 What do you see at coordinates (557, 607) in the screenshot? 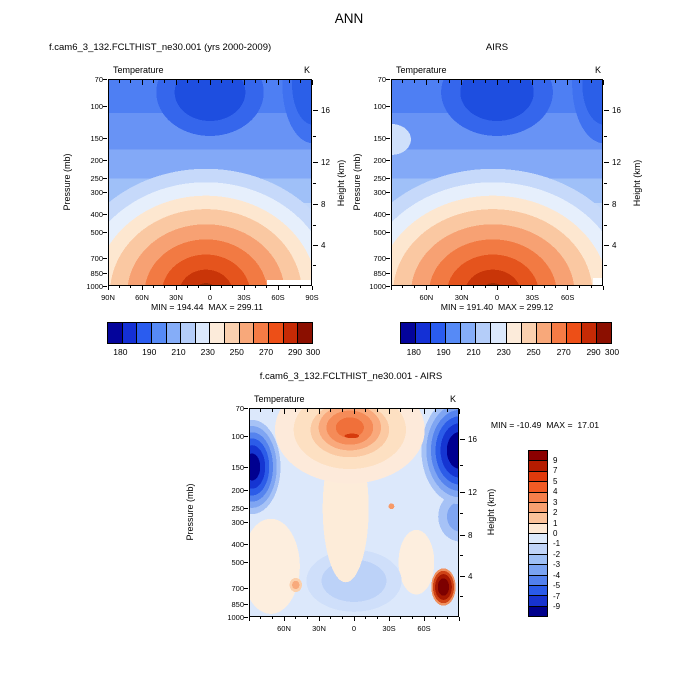
I see `colorbar-tick-label: -9` at bounding box center [557, 607].